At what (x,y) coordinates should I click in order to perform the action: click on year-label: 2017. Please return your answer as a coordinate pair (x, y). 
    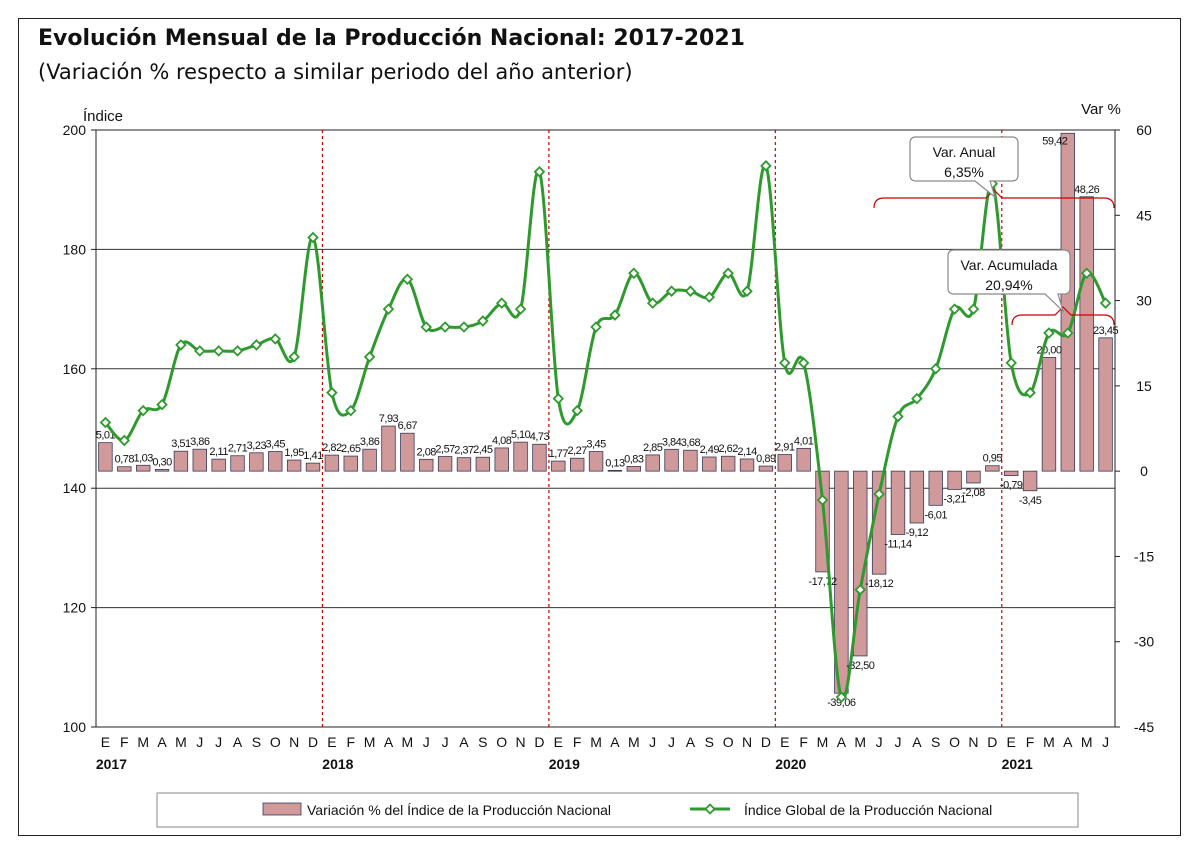
    Looking at the image, I should click on (111, 764).